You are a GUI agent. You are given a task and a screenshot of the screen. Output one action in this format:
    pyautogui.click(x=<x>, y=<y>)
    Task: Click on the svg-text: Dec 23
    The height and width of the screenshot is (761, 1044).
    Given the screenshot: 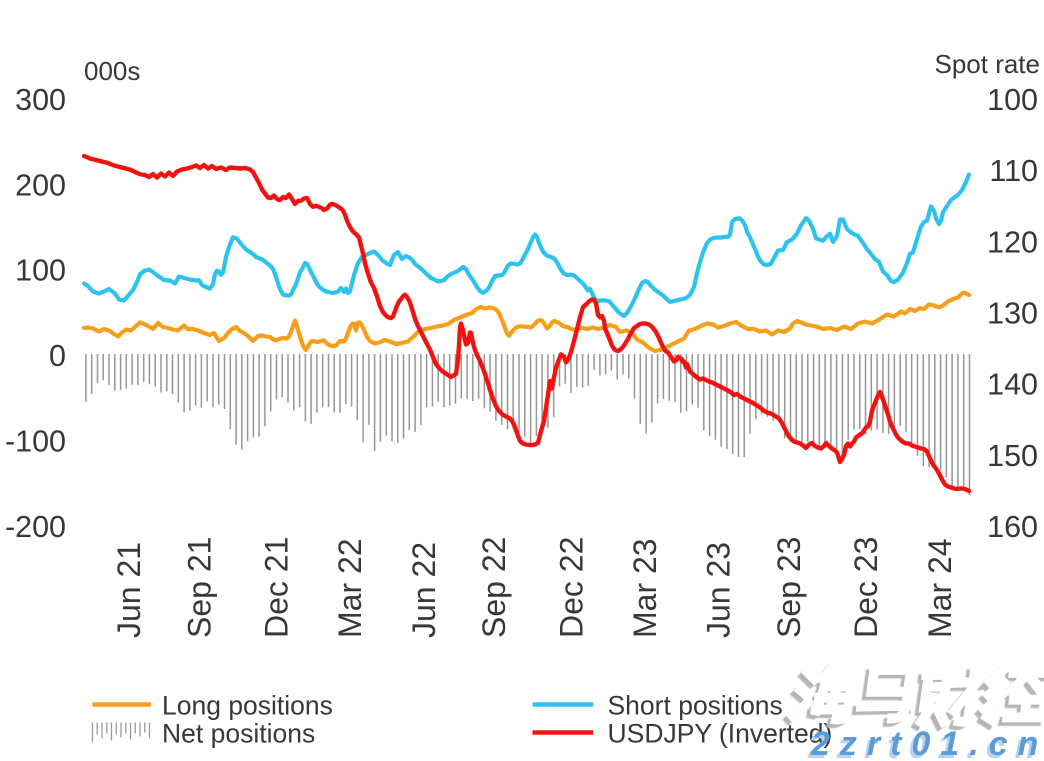 What is the action you would take?
    pyautogui.click(x=866, y=587)
    